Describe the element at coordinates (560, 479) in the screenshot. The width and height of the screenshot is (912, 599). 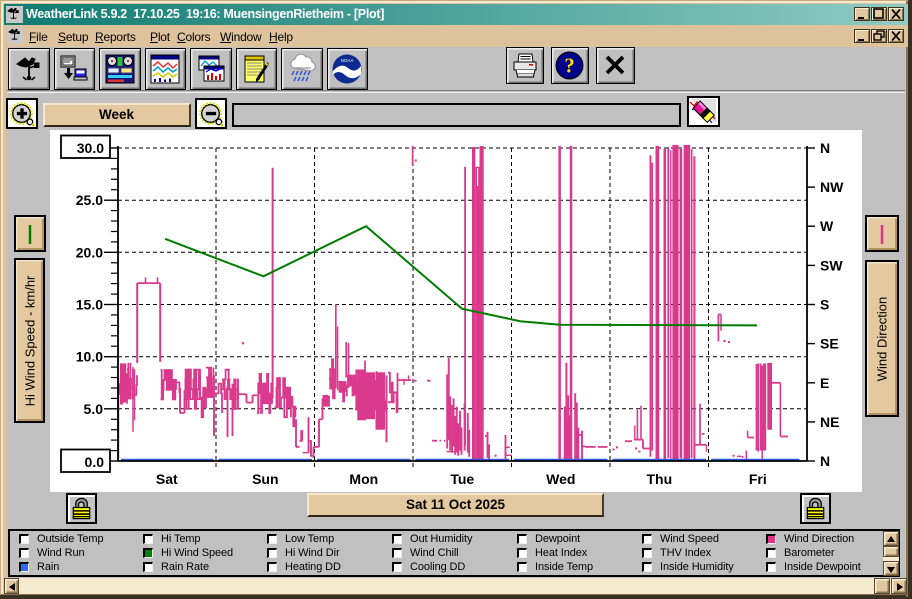
I see `svg-text: Wed` at that location.